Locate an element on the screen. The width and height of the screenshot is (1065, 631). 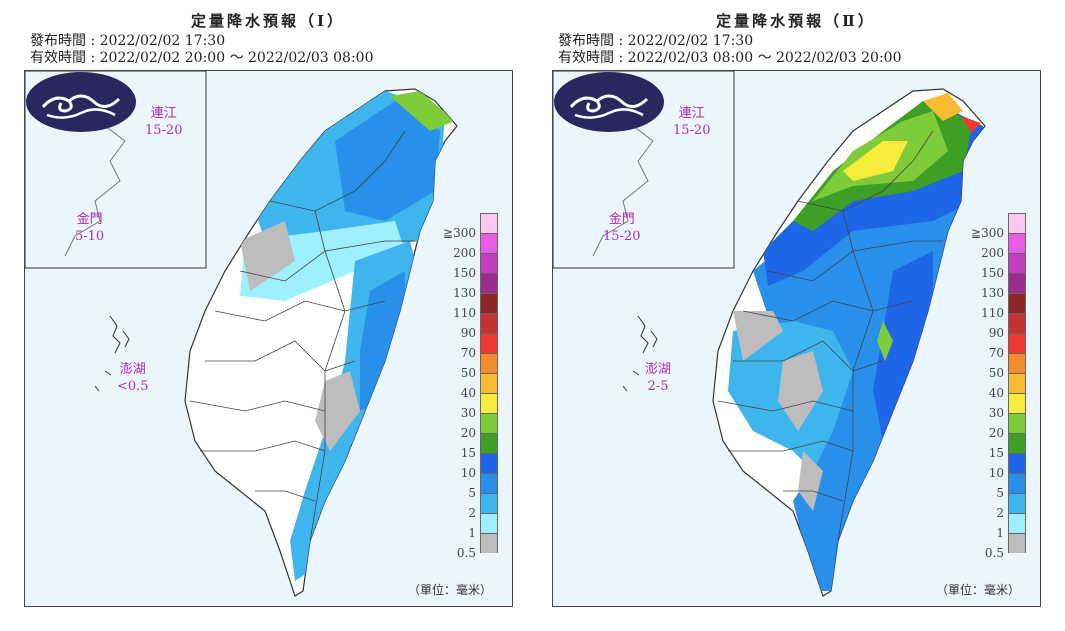
legend-label: 1 is located at coordinates (1000, 533).